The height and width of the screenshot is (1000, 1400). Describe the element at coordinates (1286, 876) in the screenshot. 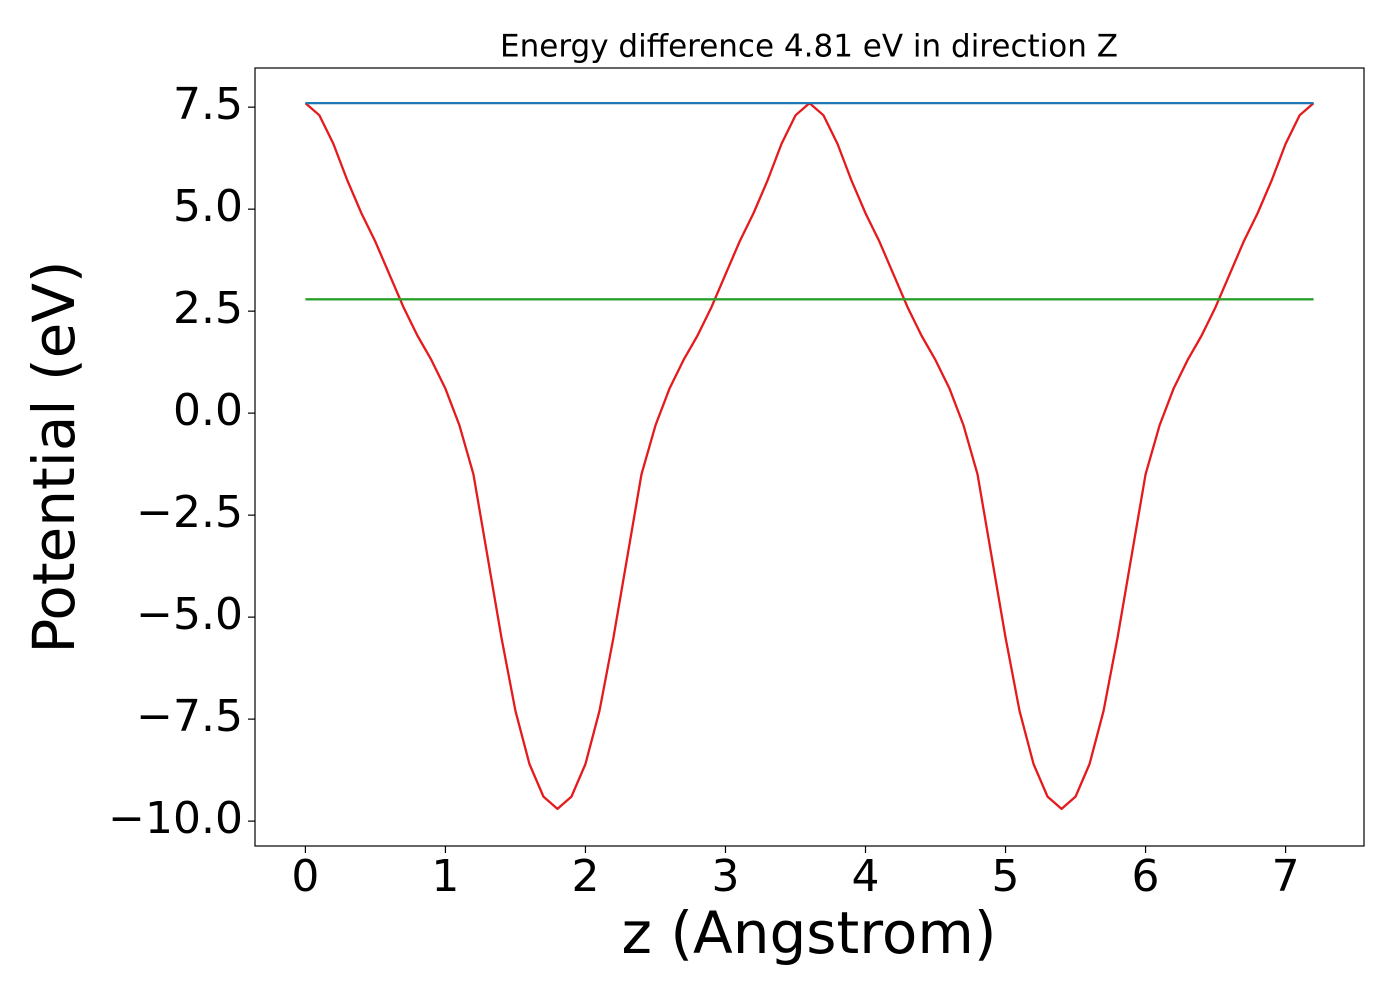

I see `x-tick-label: 7` at that location.